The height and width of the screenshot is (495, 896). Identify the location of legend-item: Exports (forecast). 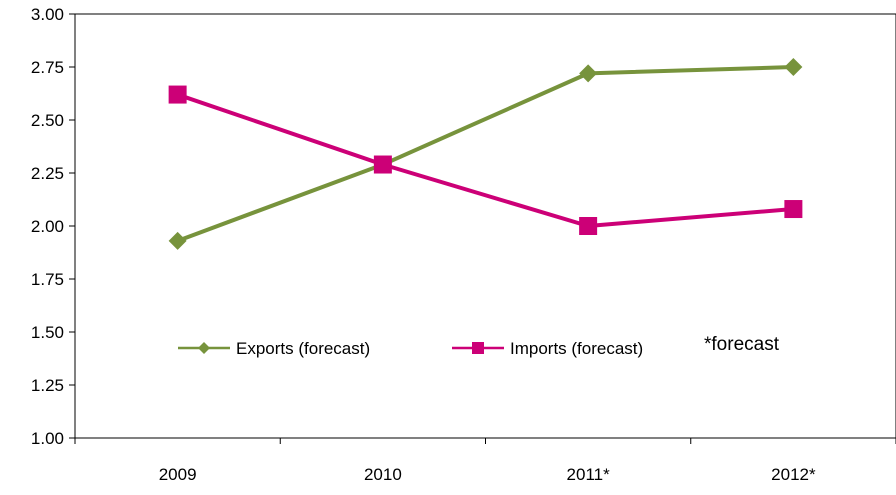
(274, 348).